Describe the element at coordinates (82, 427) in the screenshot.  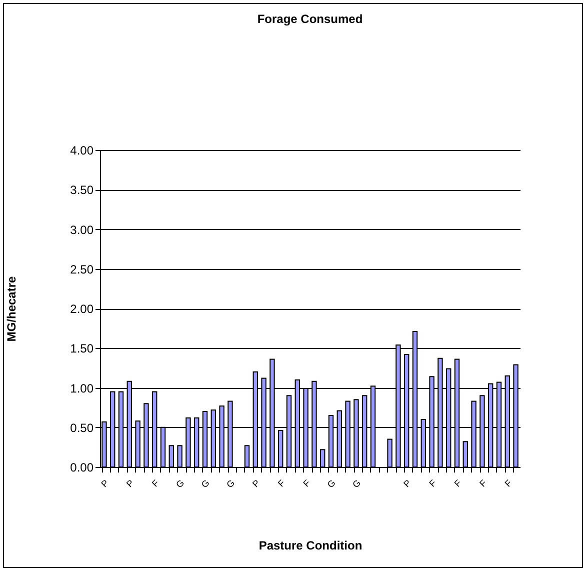
I see `y-tick-label: 0.50` at that location.